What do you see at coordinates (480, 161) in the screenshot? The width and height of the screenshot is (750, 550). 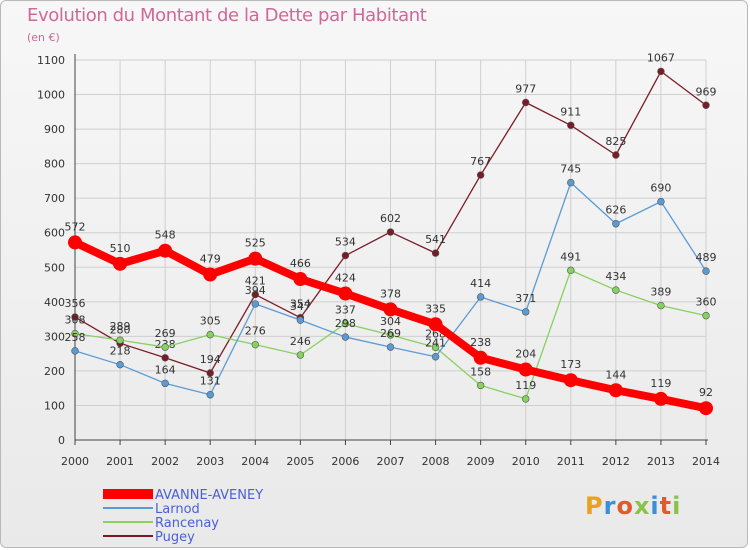 I see `data-label: 767` at bounding box center [480, 161].